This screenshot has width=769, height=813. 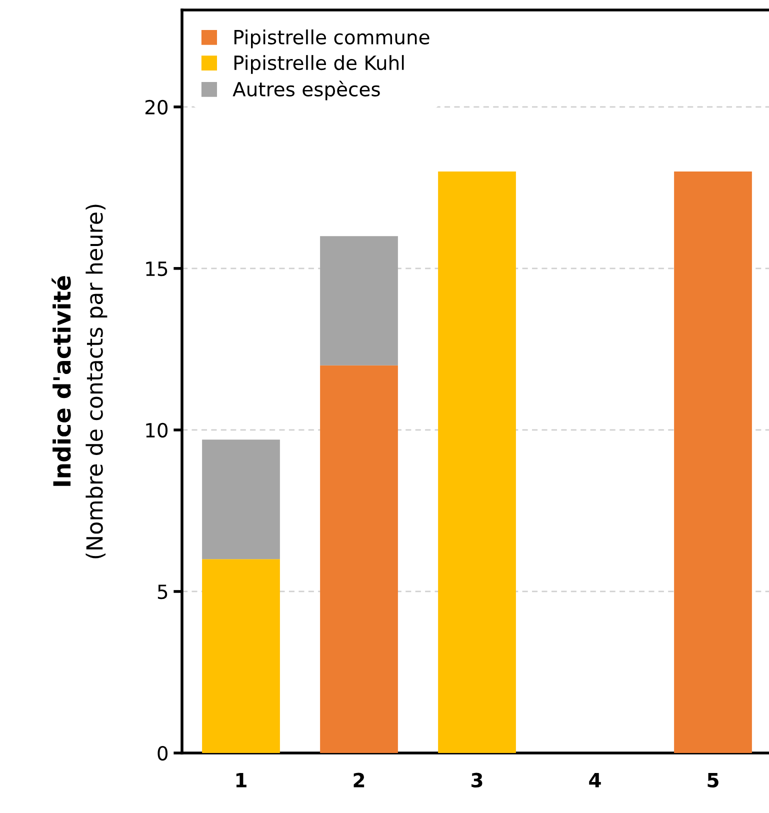 I want to click on legend-label: Pipistrelle de Kuhl, so click(x=319, y=64).